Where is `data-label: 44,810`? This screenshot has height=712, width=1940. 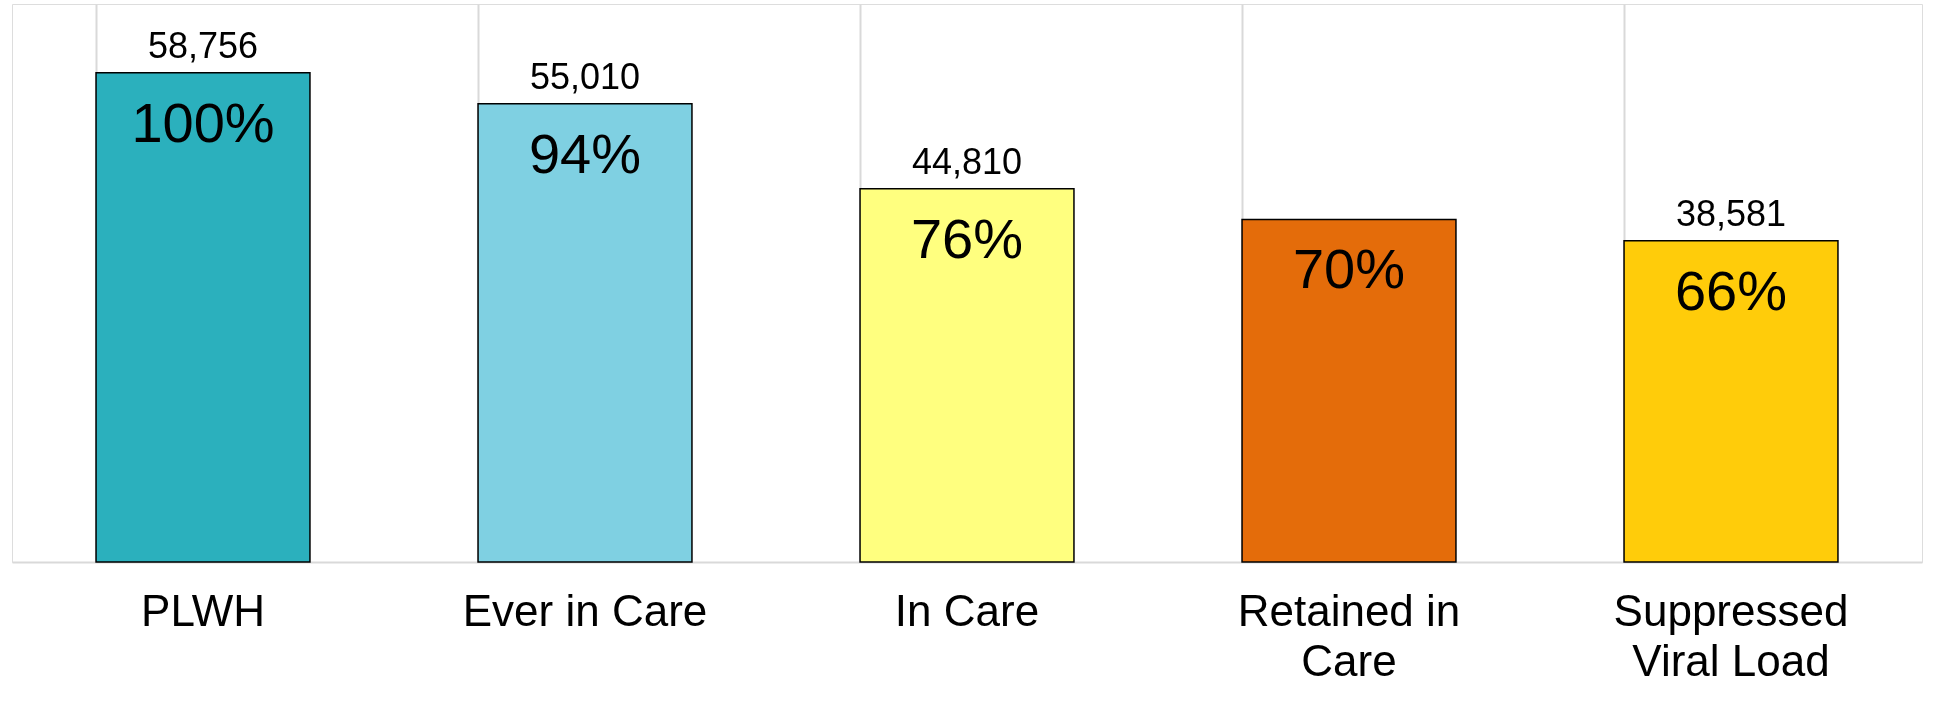 data-label: 44,810 is located at coordinates (967, 161).